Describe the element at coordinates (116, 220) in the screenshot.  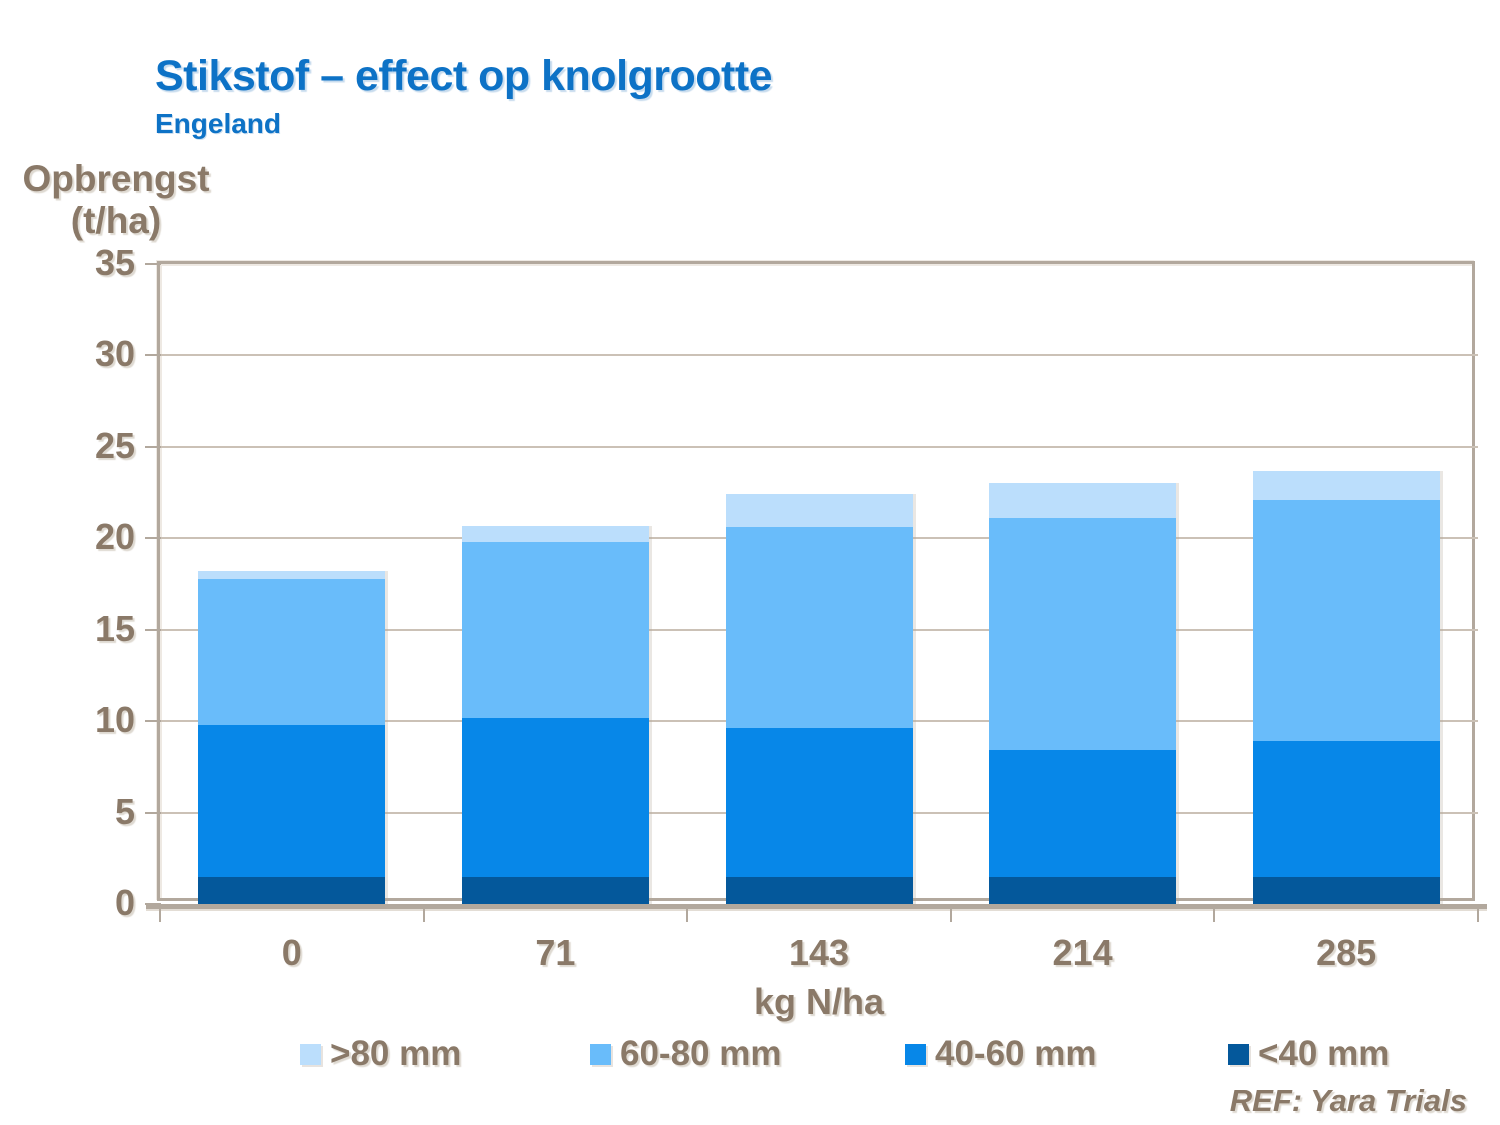
I see `y-axis-title-line2: (t/ha)` at that location.